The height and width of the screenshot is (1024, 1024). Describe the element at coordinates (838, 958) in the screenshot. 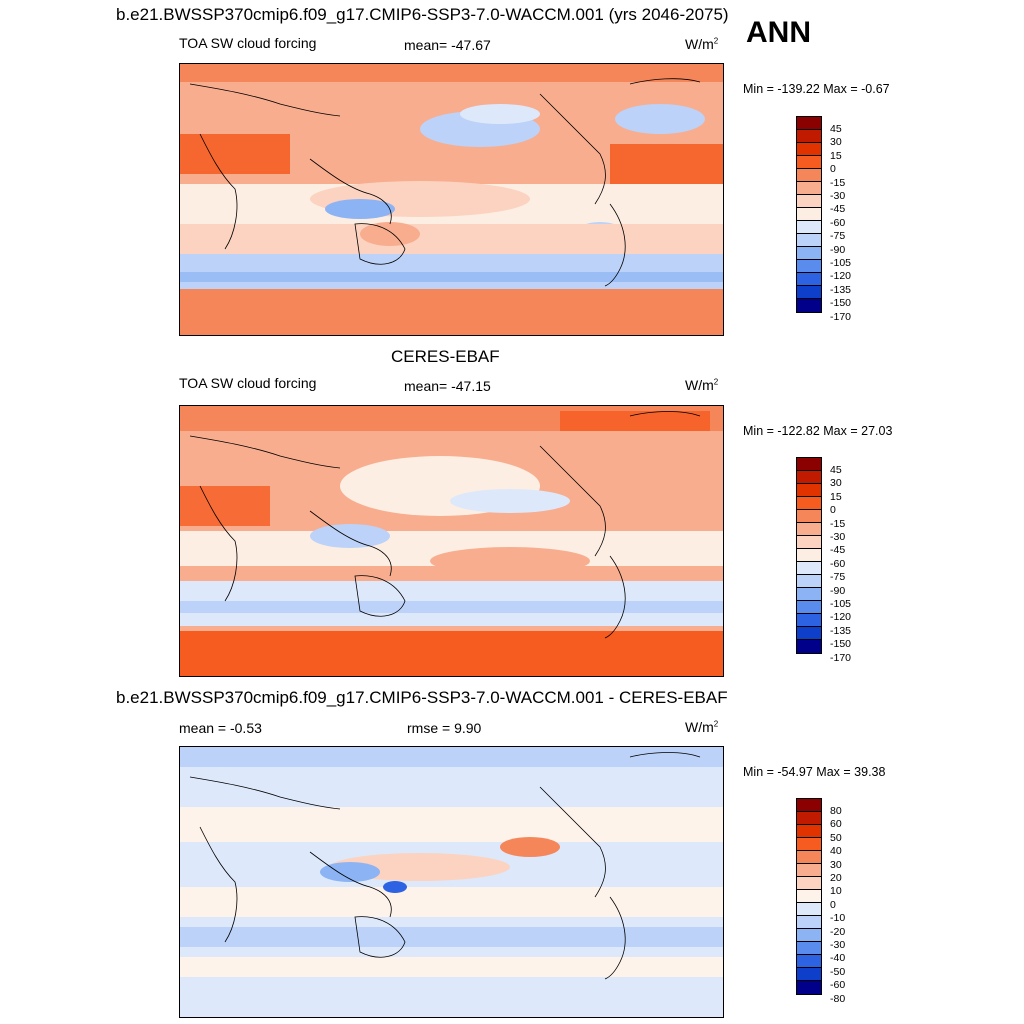

I see `colorbar-tick-label: -40` at that location.